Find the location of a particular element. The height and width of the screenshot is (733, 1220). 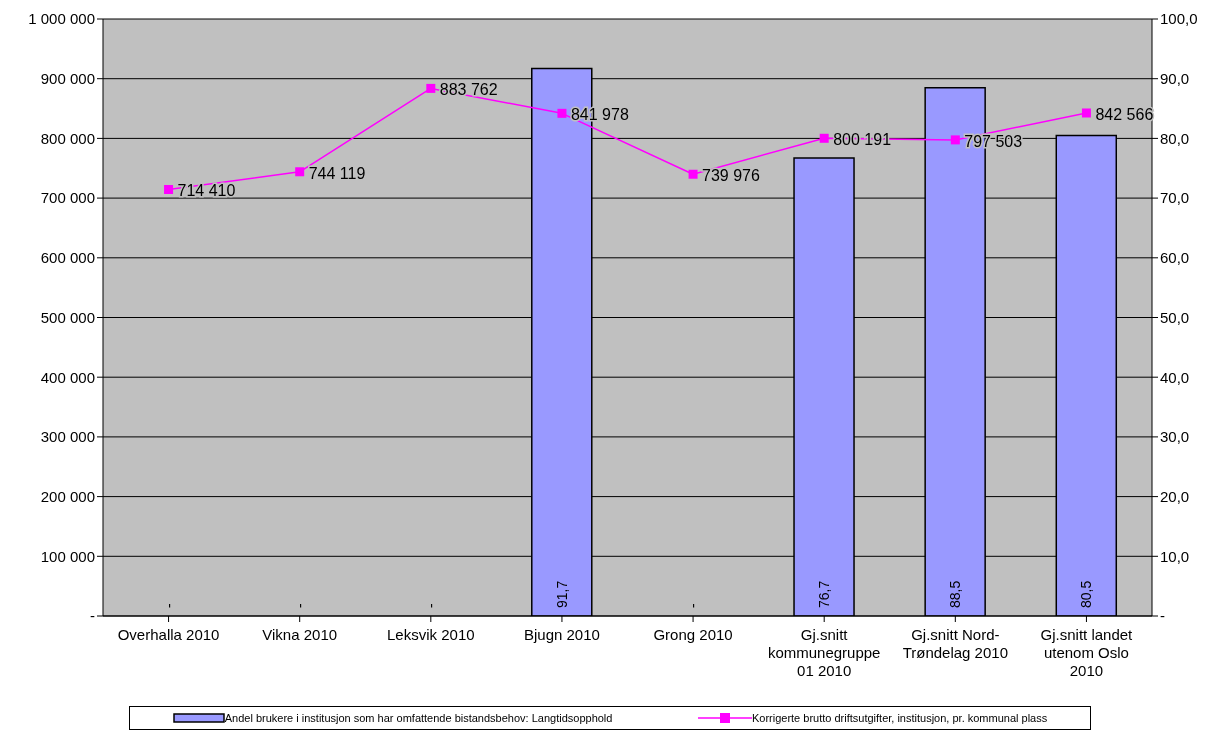

x-tick-label: Vikna 2010 is located at coordinates (300, 634).